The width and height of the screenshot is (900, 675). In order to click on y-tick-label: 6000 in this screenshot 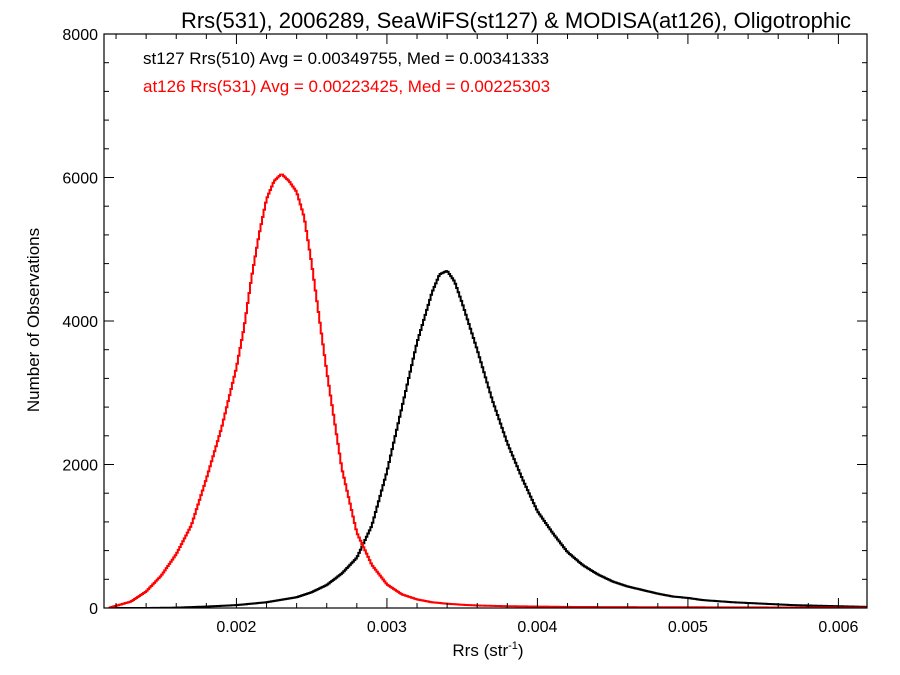, I will do `click(80, 179)`.